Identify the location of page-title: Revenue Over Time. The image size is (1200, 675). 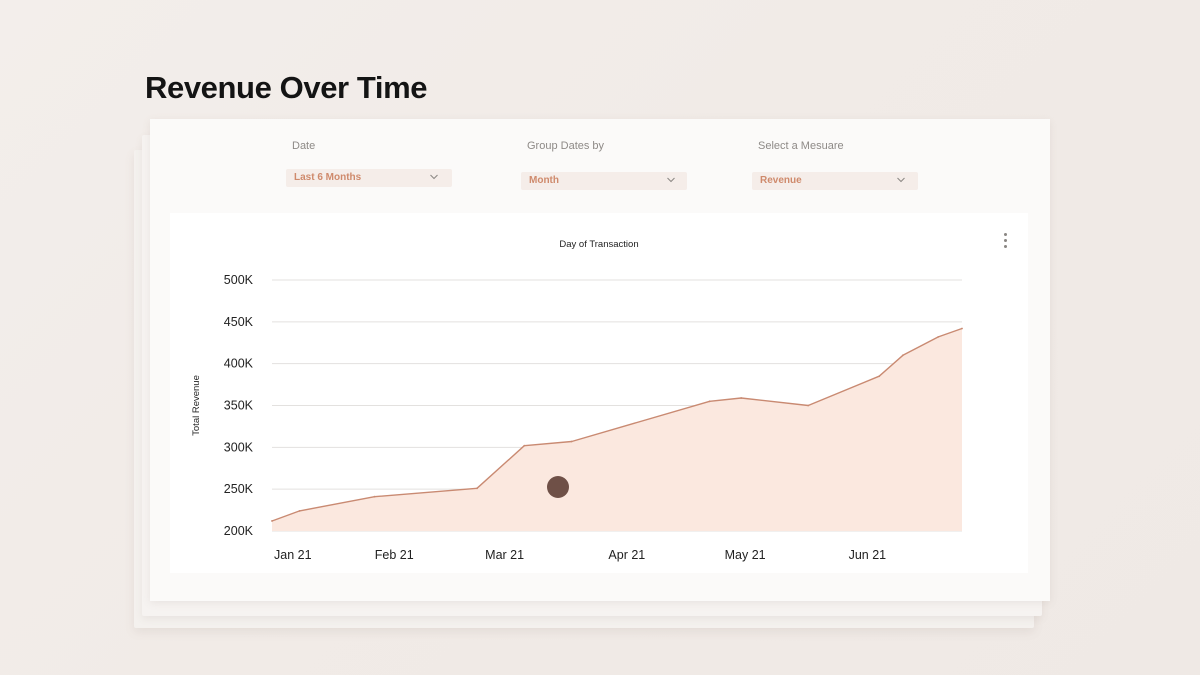
(286, 87).